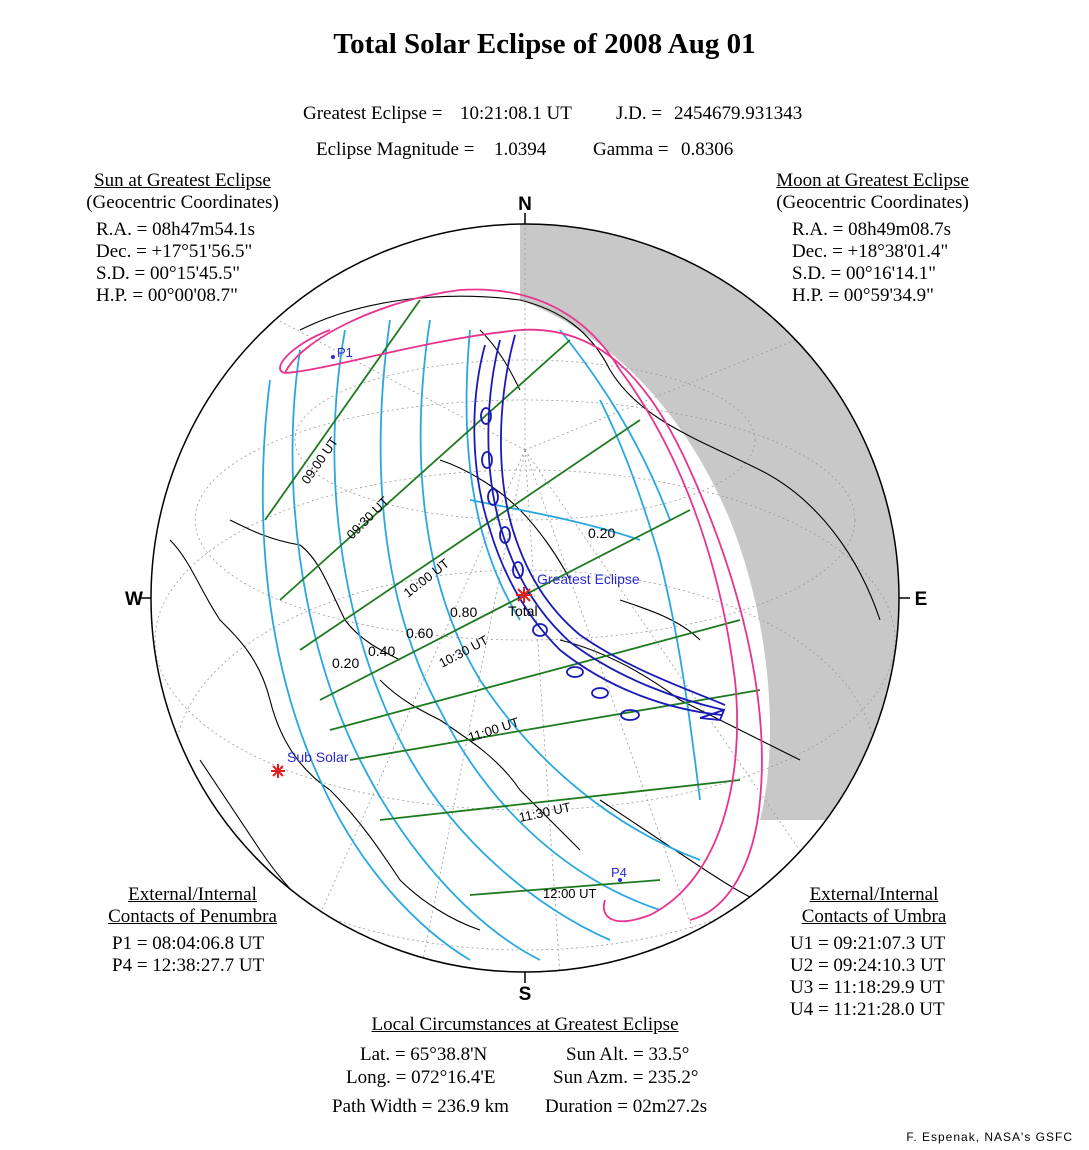 Image resolution: width=1089 pixels, height=1150 pixels. Describe the element at coordinates (868, 943) in the screenshot. I see `contact-u1: U1 = 09:21:07.3 UT` at that location.